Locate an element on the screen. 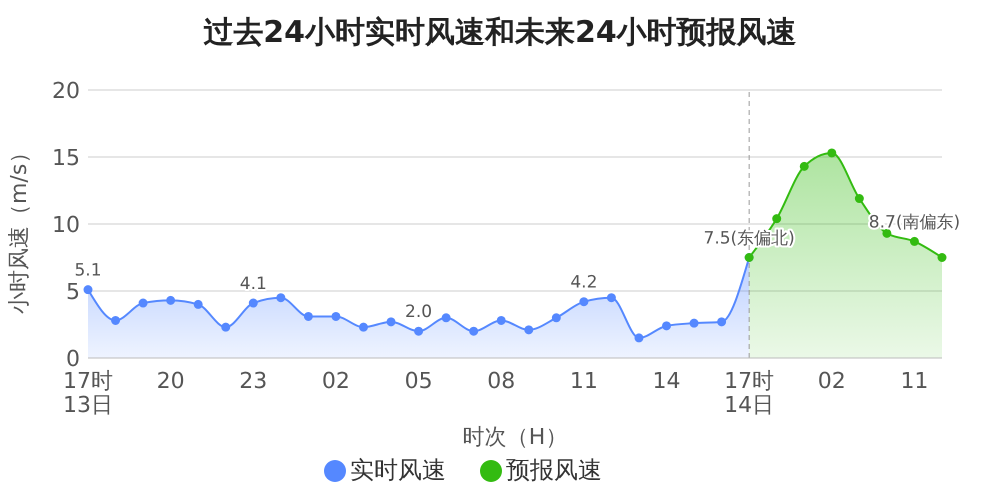 The height and width of the screenshot is (500, 1000). x-tick-label: 14 is located at coordinates (666, 381).